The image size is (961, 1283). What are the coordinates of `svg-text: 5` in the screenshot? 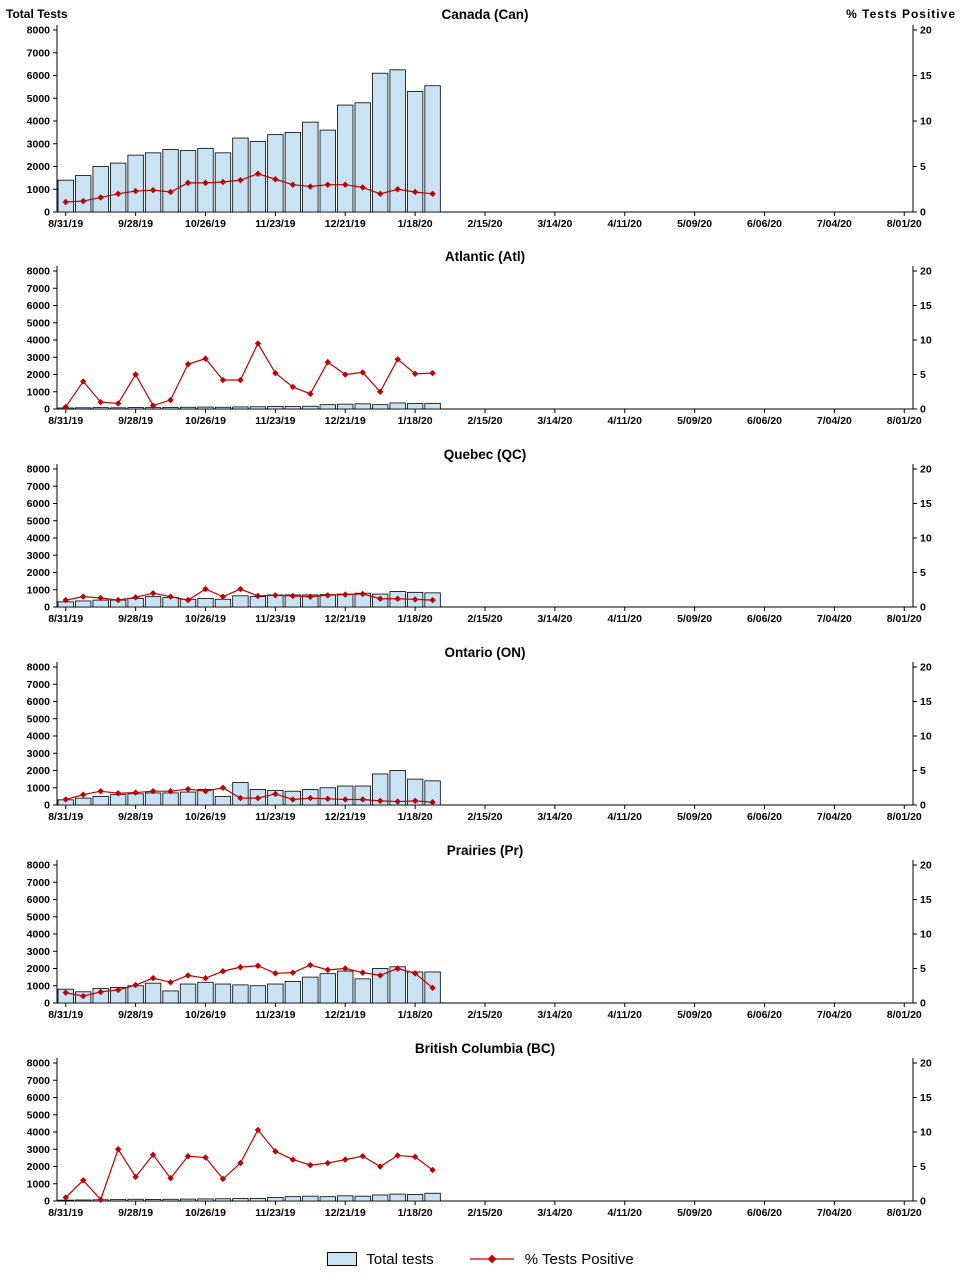 It's located at (923, 573).